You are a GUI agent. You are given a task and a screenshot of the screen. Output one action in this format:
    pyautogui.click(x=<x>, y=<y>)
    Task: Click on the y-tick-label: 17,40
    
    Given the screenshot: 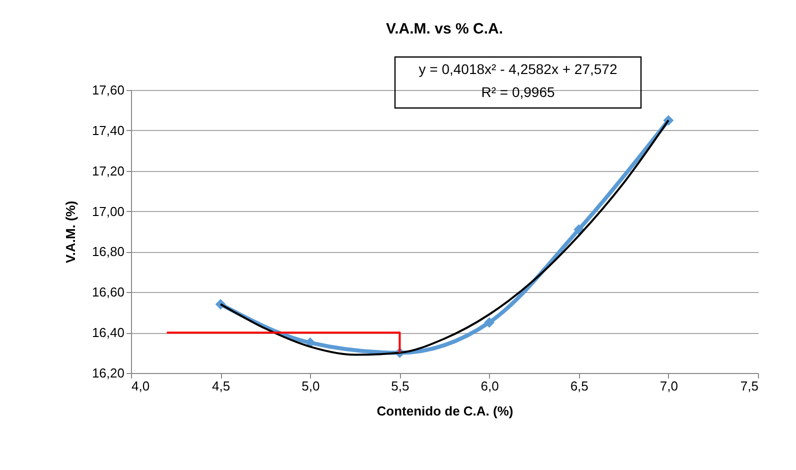 What is the action you would take?
    pyautogui.click(x=108, y=130)
    